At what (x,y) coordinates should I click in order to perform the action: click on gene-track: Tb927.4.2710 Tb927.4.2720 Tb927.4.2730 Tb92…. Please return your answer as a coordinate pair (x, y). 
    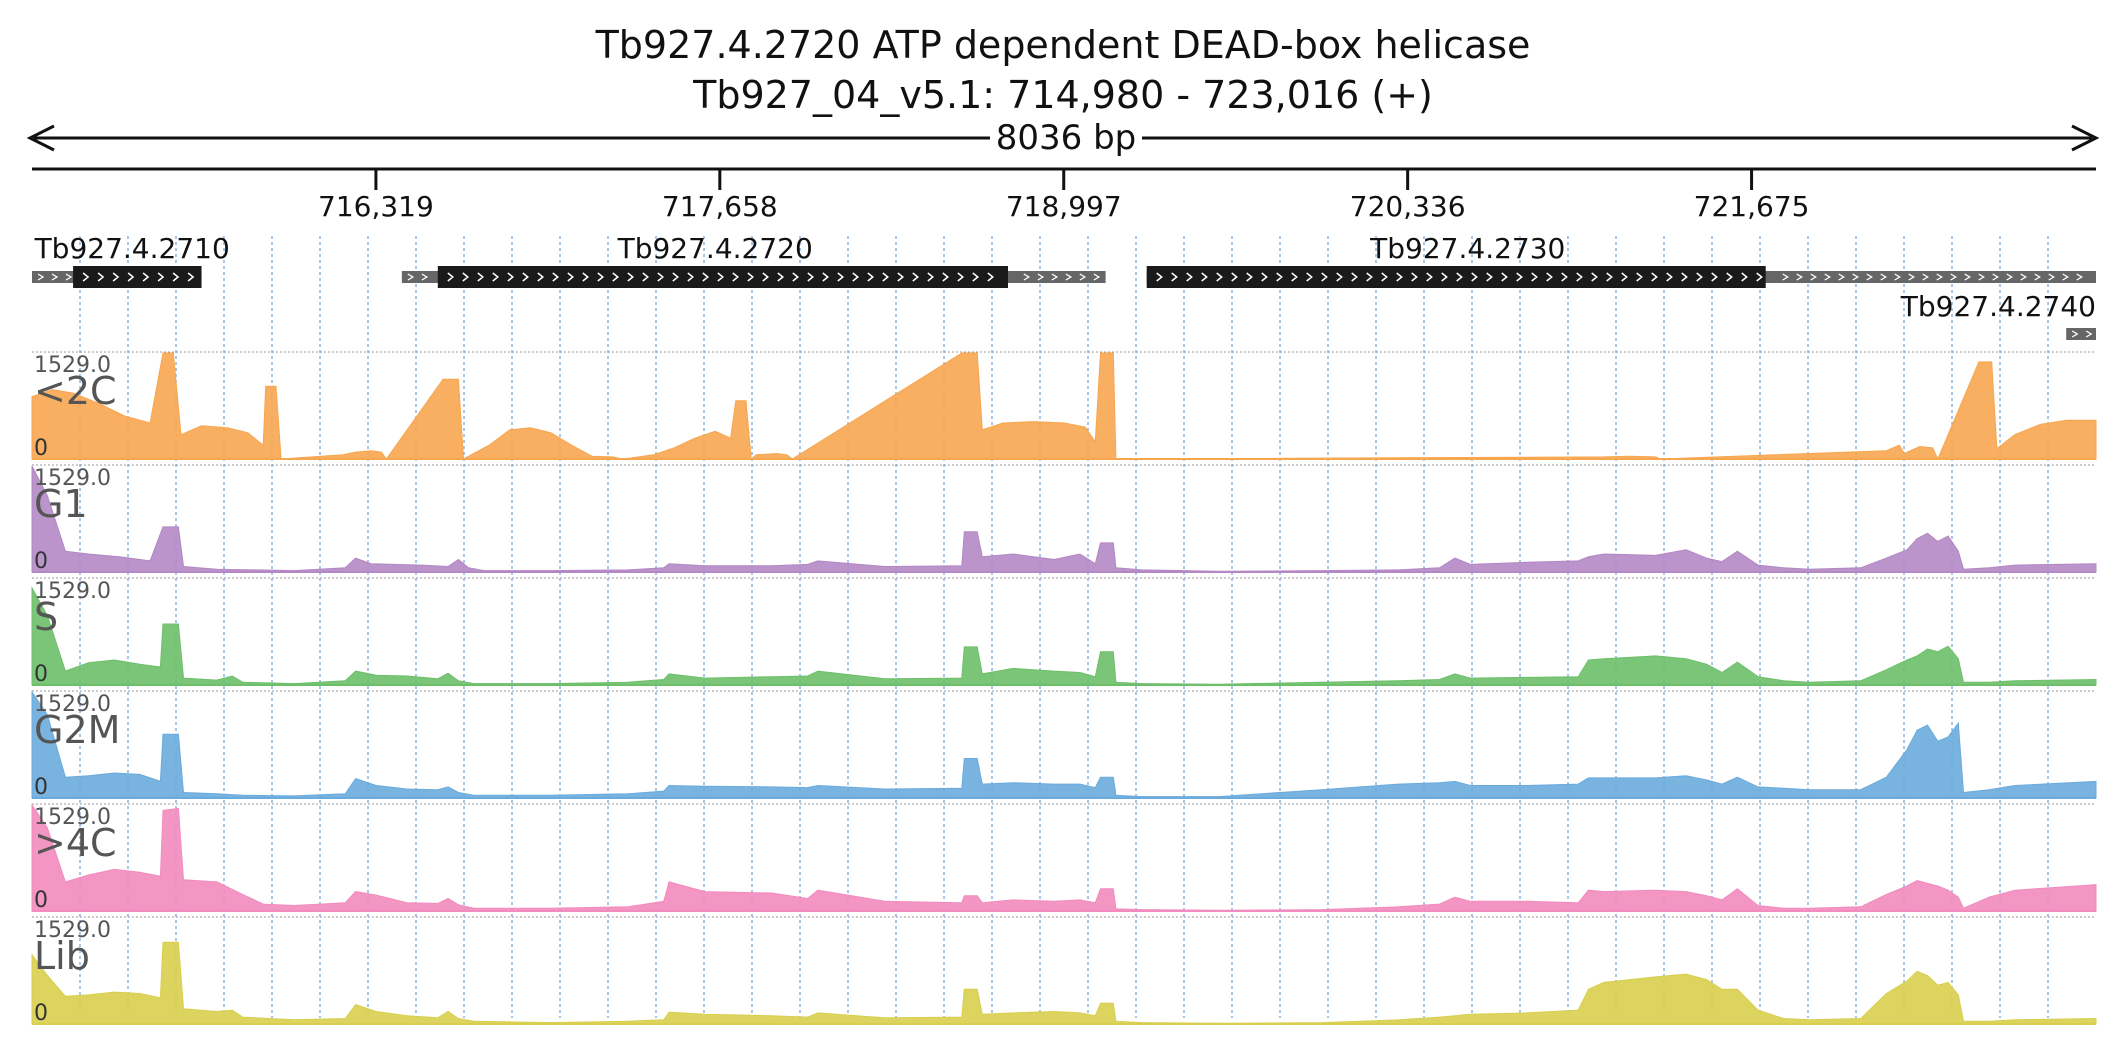
    Looking at the image, I should click on (1064, 286).